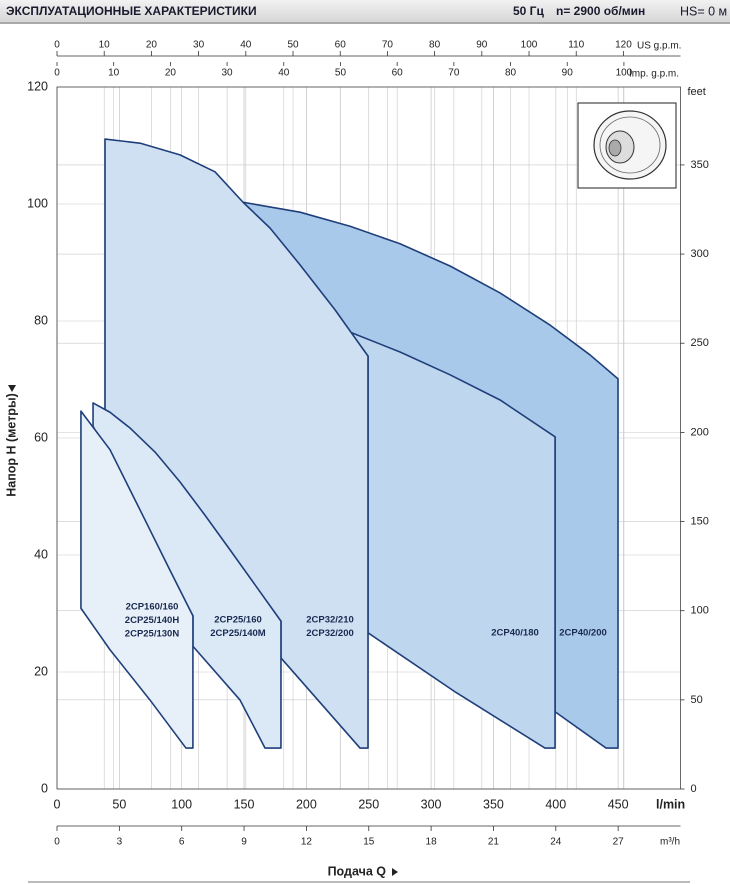 The width and height of the screenshot is (730, 884). I want to click on x-tick-label: 250, so click(368, 804).